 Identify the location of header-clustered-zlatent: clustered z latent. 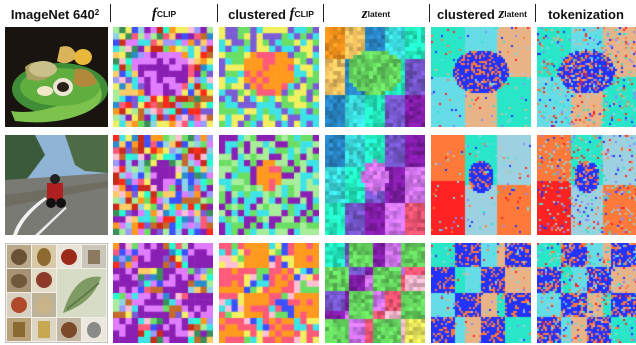
(482, 14).